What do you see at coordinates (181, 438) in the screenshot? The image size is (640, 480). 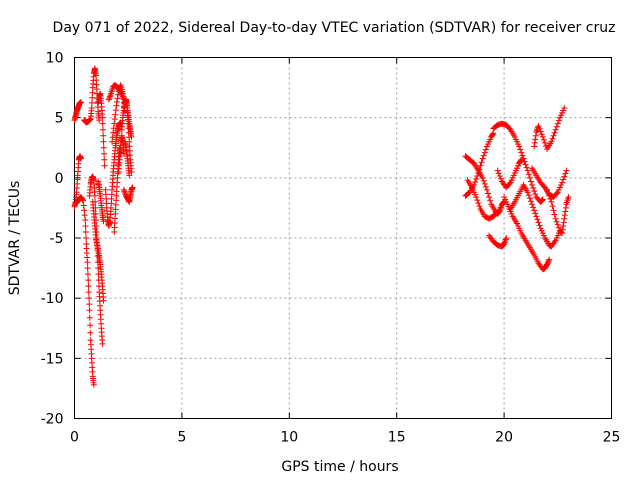 I see `x-tick-label: 5` at bounding box center [181, 438].